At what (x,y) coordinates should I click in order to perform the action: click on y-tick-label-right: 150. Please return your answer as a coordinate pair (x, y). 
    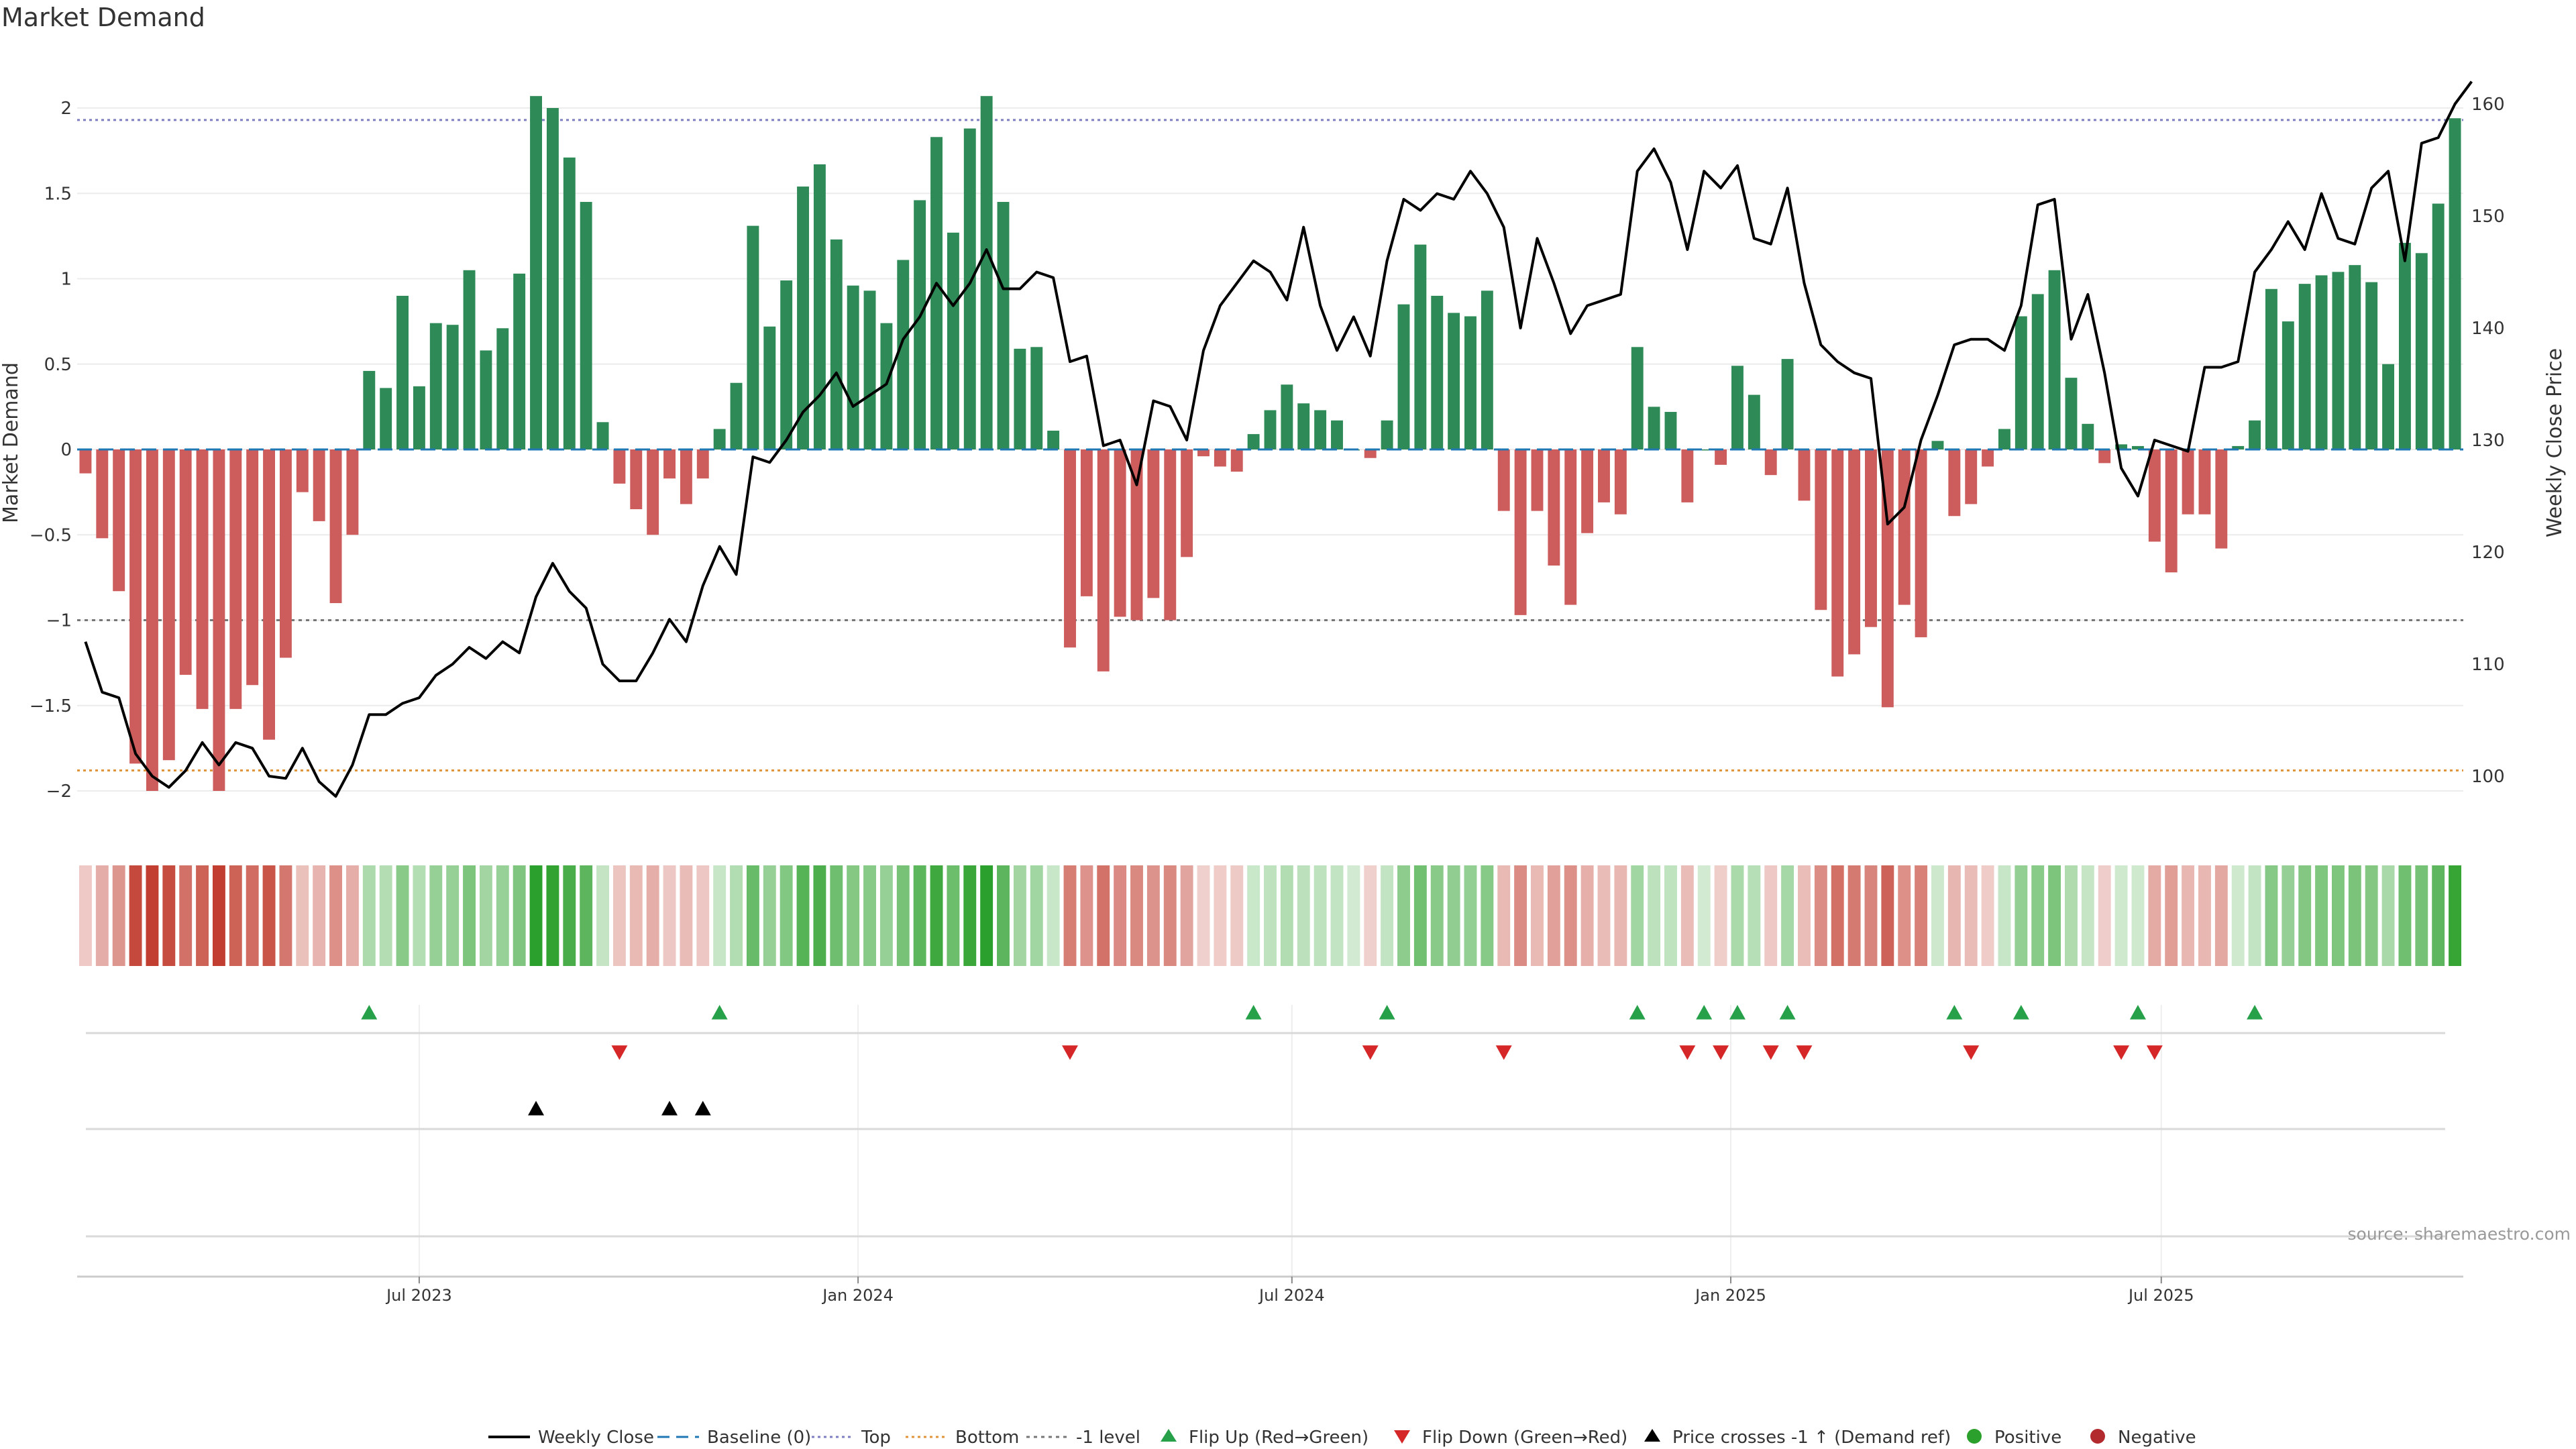
    Looking at the image, I should click on (2488, 217).